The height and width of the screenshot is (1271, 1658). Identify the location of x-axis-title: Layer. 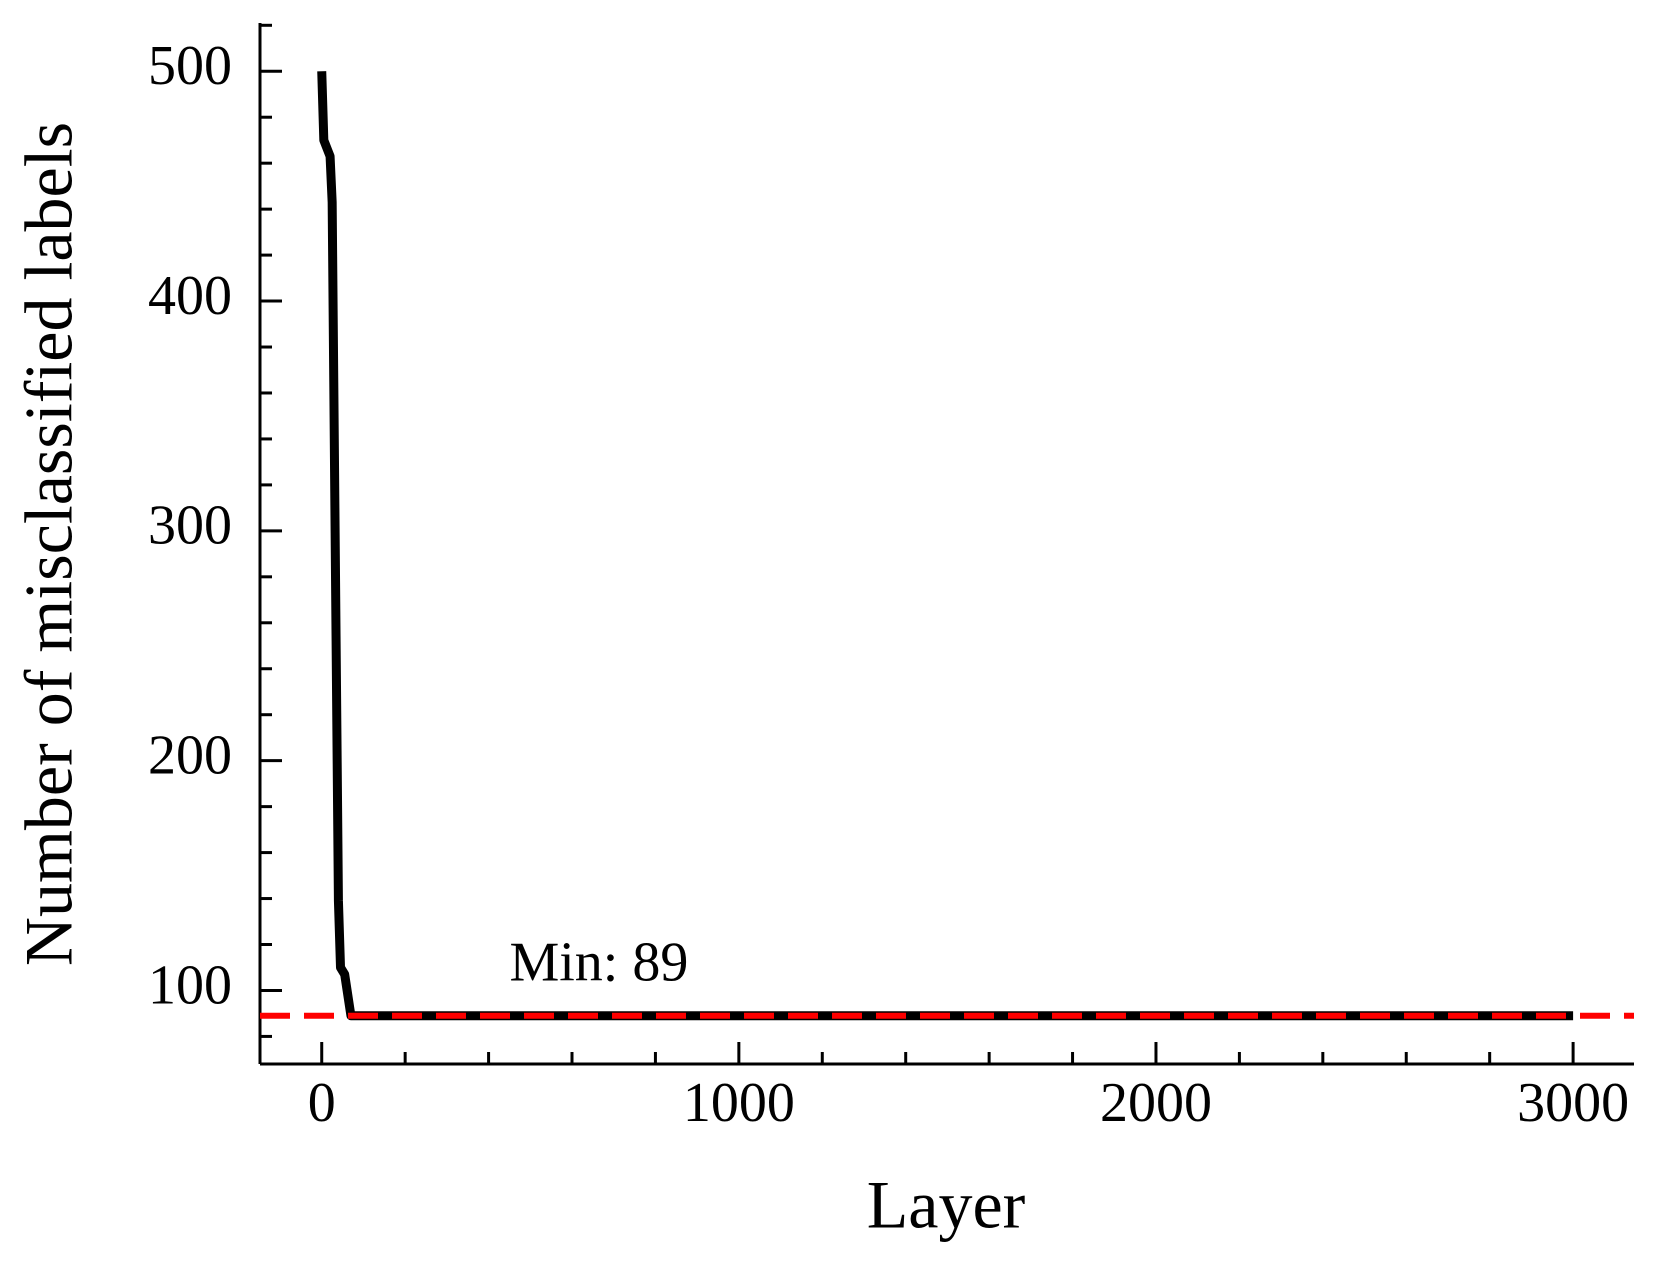
(946, 1205).